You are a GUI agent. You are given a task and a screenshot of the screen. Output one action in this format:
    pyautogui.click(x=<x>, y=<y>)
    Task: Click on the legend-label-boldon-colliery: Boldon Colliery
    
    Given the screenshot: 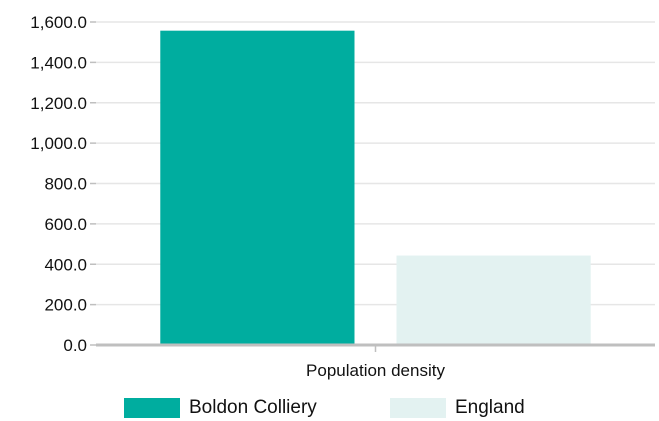 What is the action you would take?
    pyautogui.click(x=253, y=407)
    